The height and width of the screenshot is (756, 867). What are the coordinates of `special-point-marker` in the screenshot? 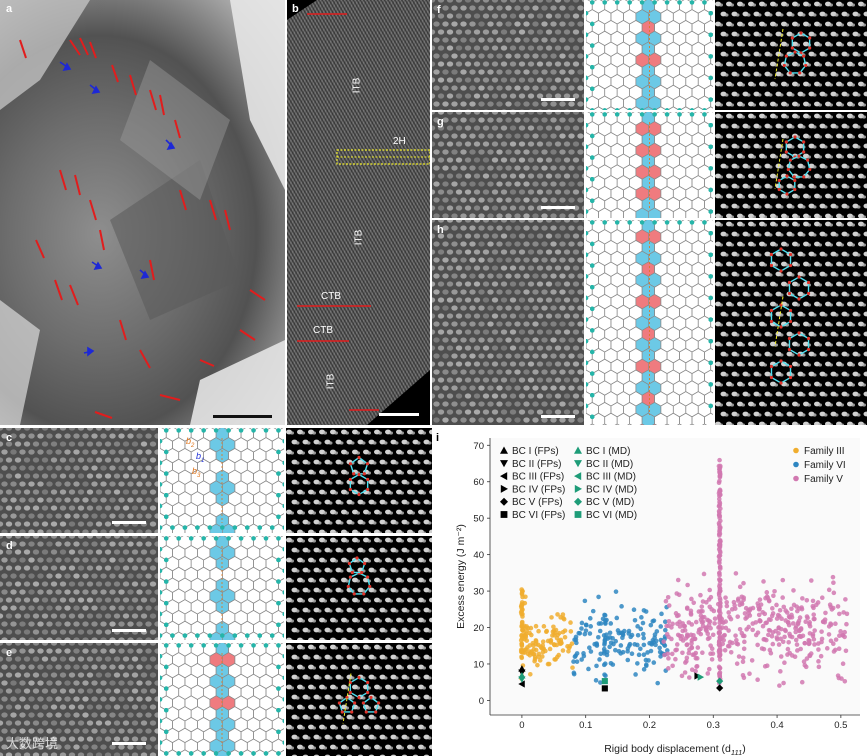 It's located at (701, 677).